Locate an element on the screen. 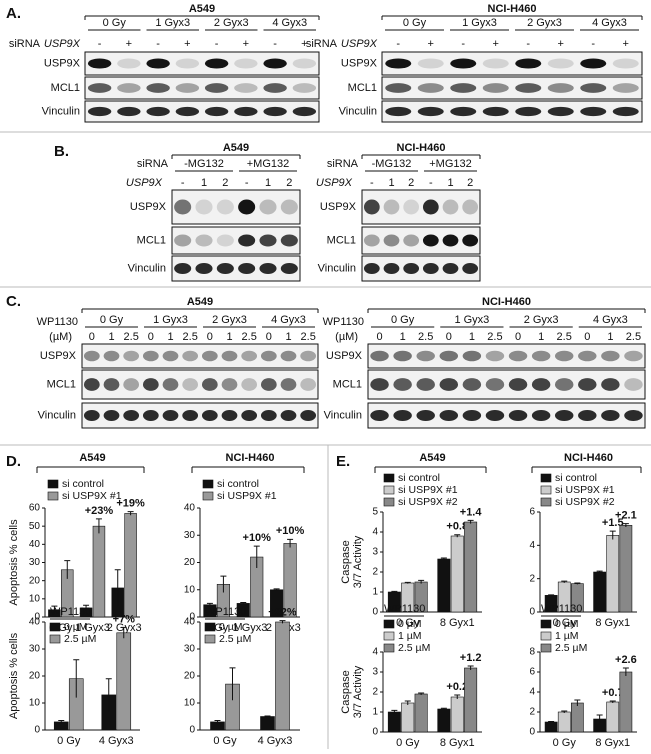 This screenshot has height=754, width=651. y-tick-label: 40 is located at coordinates (190, 508).